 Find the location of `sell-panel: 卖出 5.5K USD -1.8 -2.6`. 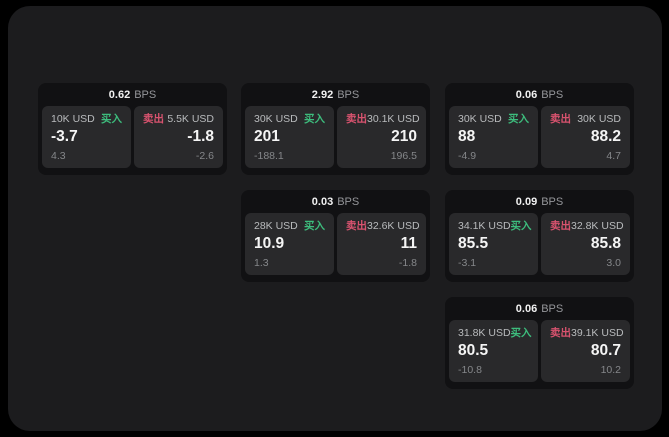

sell-panel: 卖出 5.5K USD -1.8 -2.6 is located at coordinates (178, 137).